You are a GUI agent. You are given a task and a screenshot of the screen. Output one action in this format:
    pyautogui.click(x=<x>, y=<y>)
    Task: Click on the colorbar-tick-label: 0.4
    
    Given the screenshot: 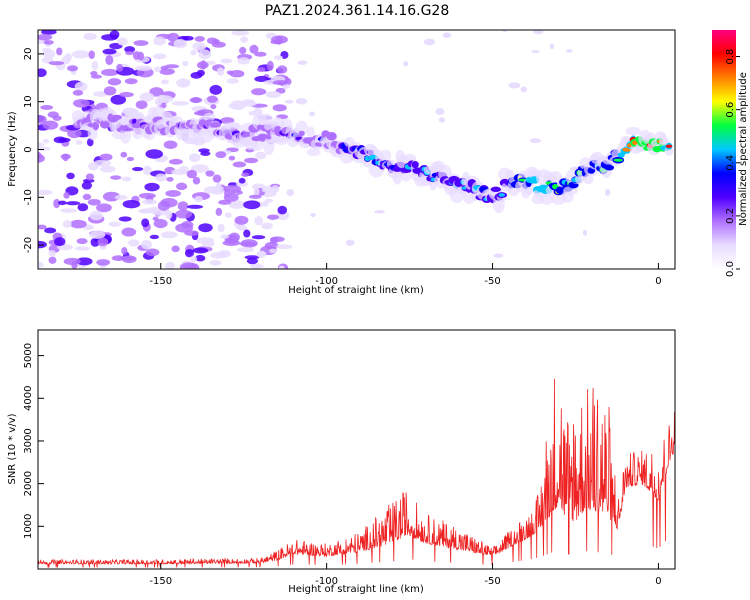 What is the action you would take?
    pyautogui.click(x=730, y=163)
    